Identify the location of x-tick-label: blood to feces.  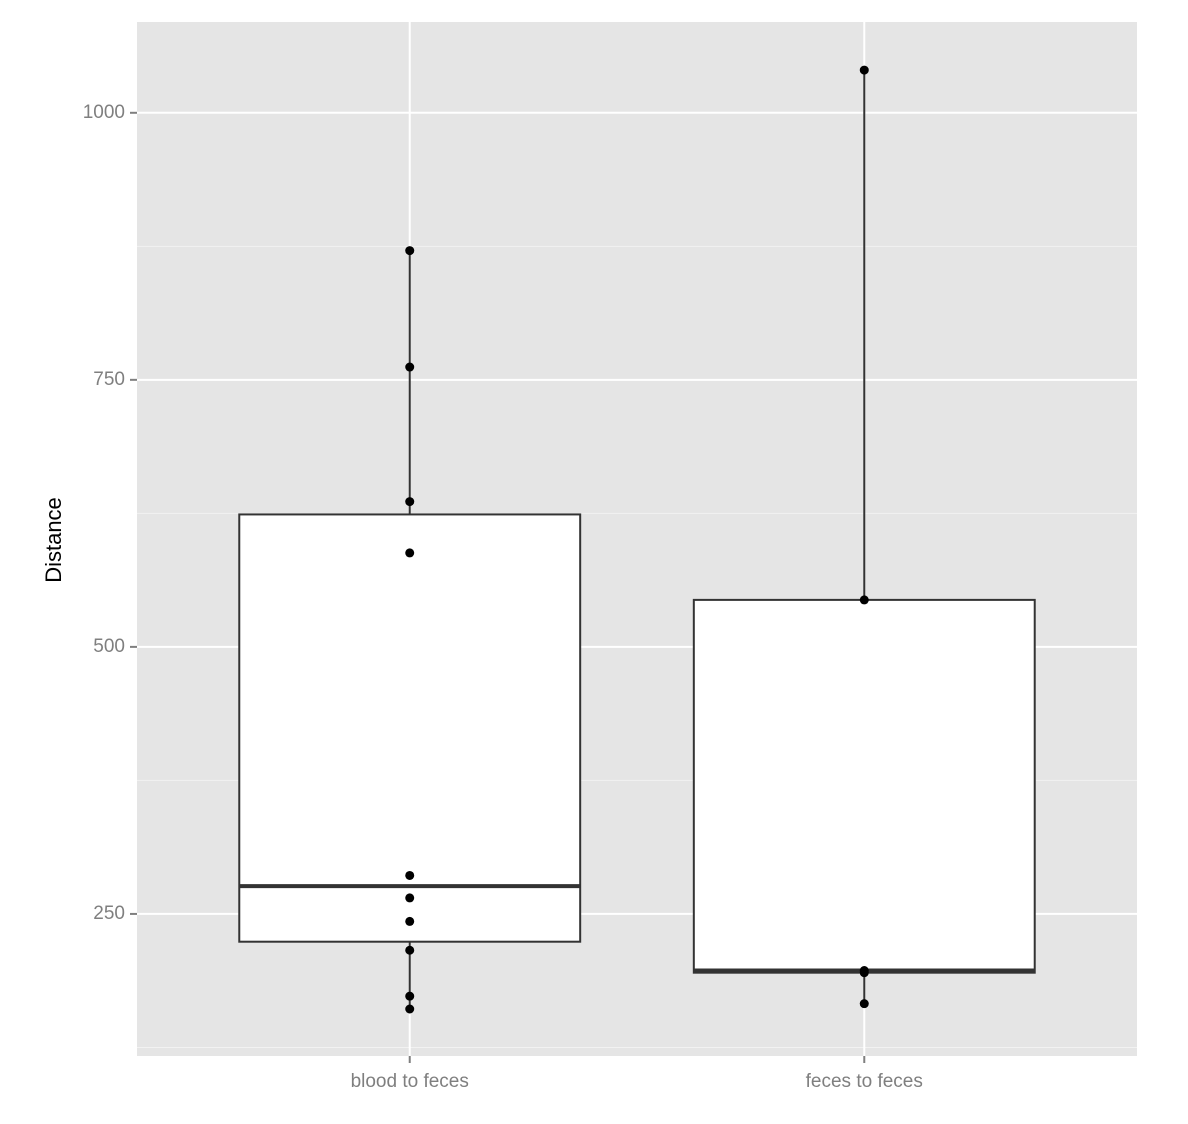
(410, 1081).